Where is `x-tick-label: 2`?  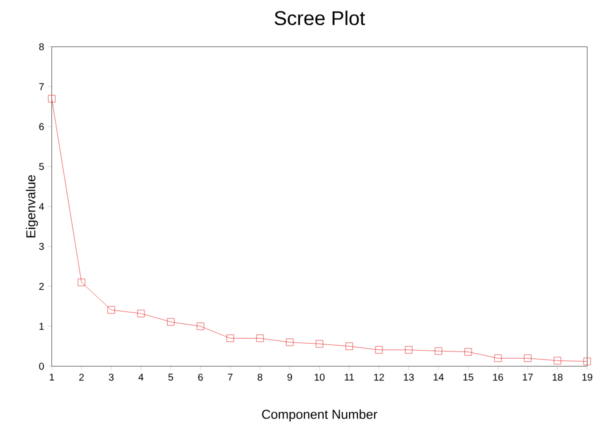 x-tick-label: 2 is located at coordinates (81, 377).